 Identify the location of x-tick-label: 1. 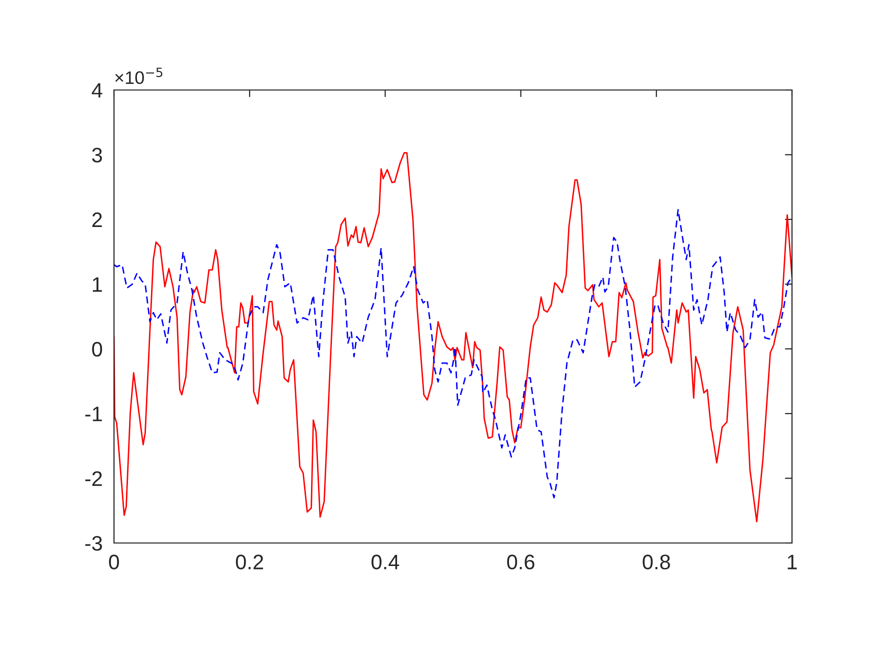
(792, 562).